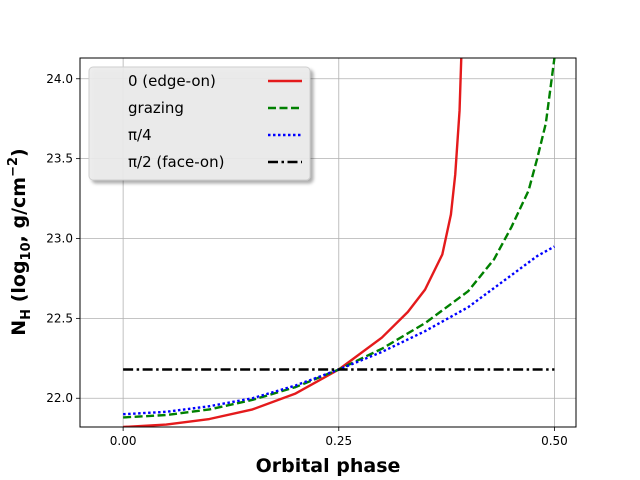  I want to click on legend-label: grazing, so click(156, 108).